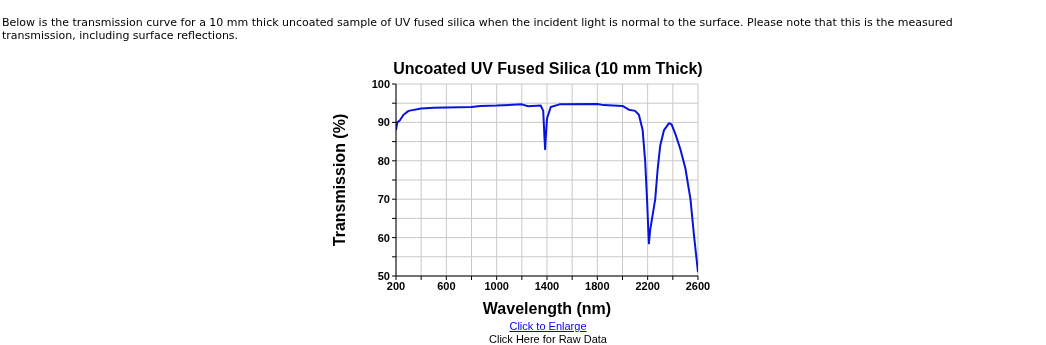 Image resolution: width=1046 pixels, height=345 pixels. I want to click on y-tick-label: 80, so click(383, 160).